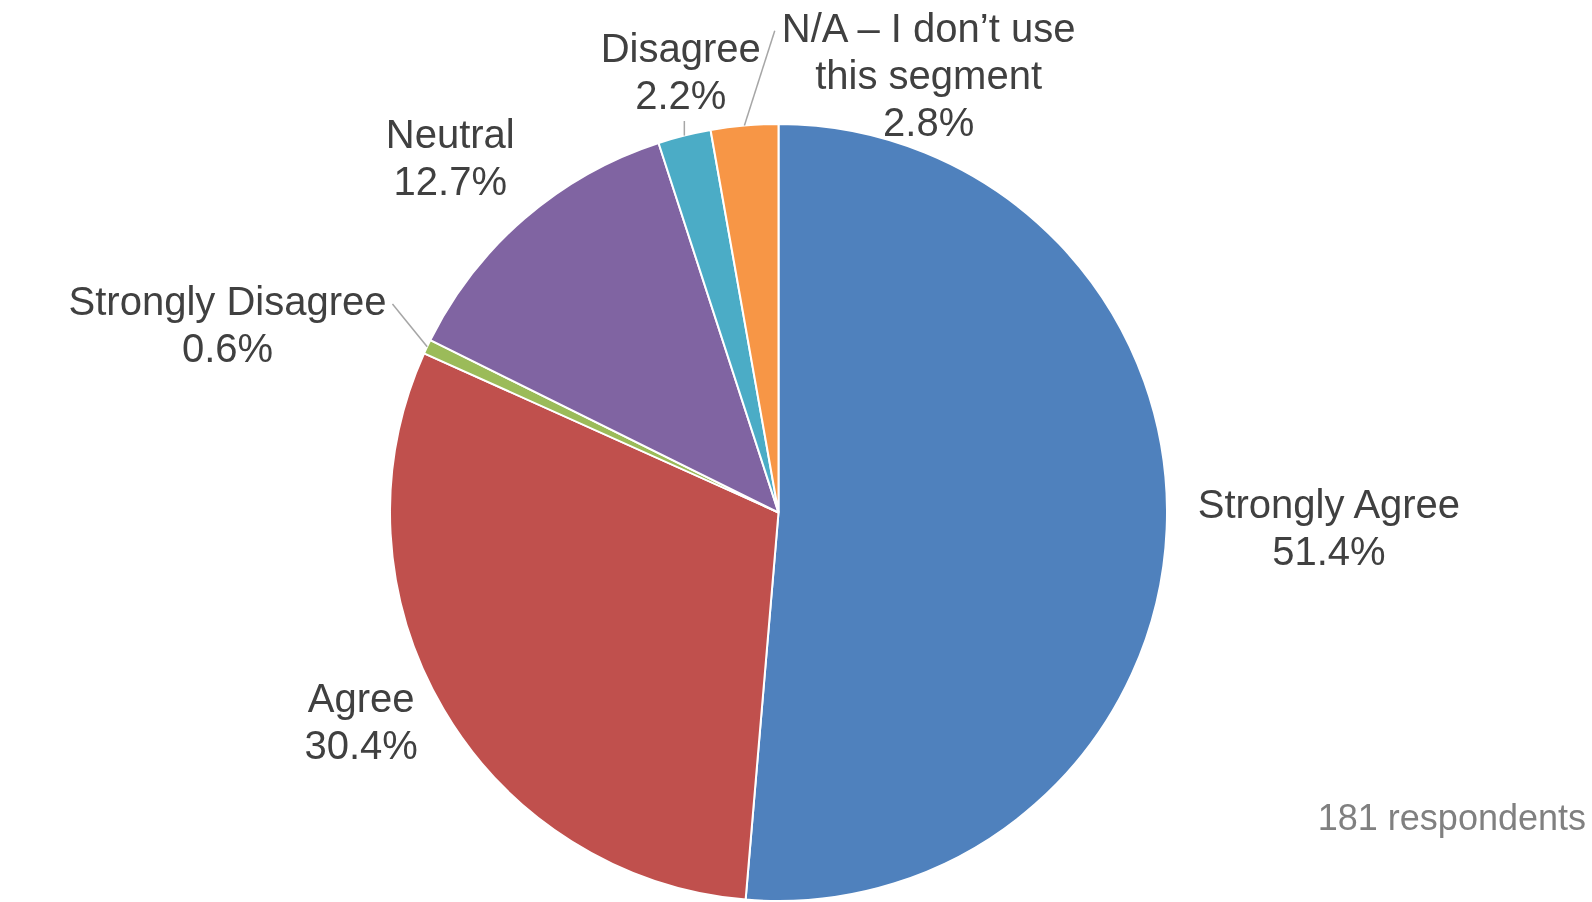  I want to click on data-label: 12.7%, so click(450, 180).